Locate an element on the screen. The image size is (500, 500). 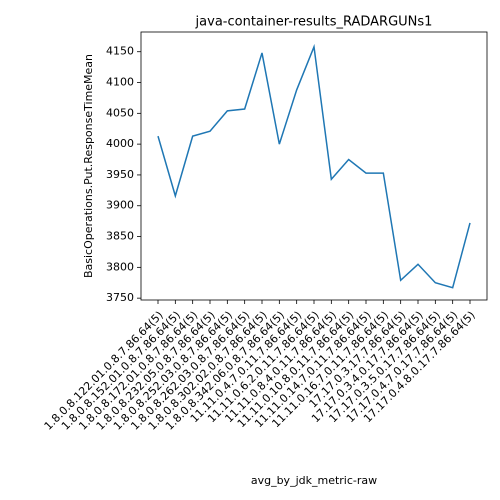
y-axis-label: BasicOperations.Put.ResponseTimeMean is located at coordinates (88, 166).